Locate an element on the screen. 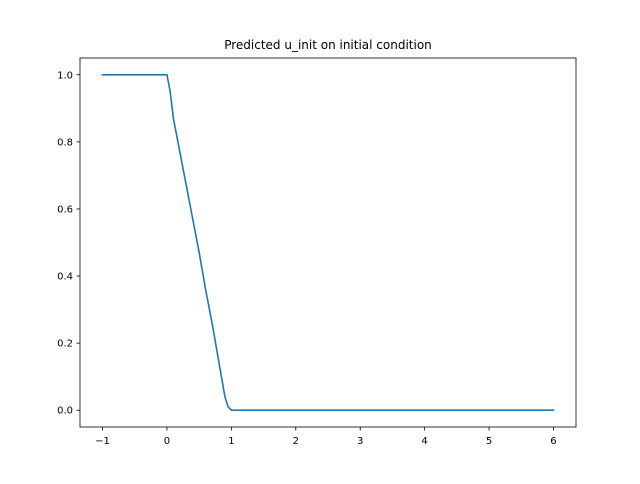 The width and height of the screenshot is (640, 484). x-tick-label: −1 is located at coordinates (102, 441).